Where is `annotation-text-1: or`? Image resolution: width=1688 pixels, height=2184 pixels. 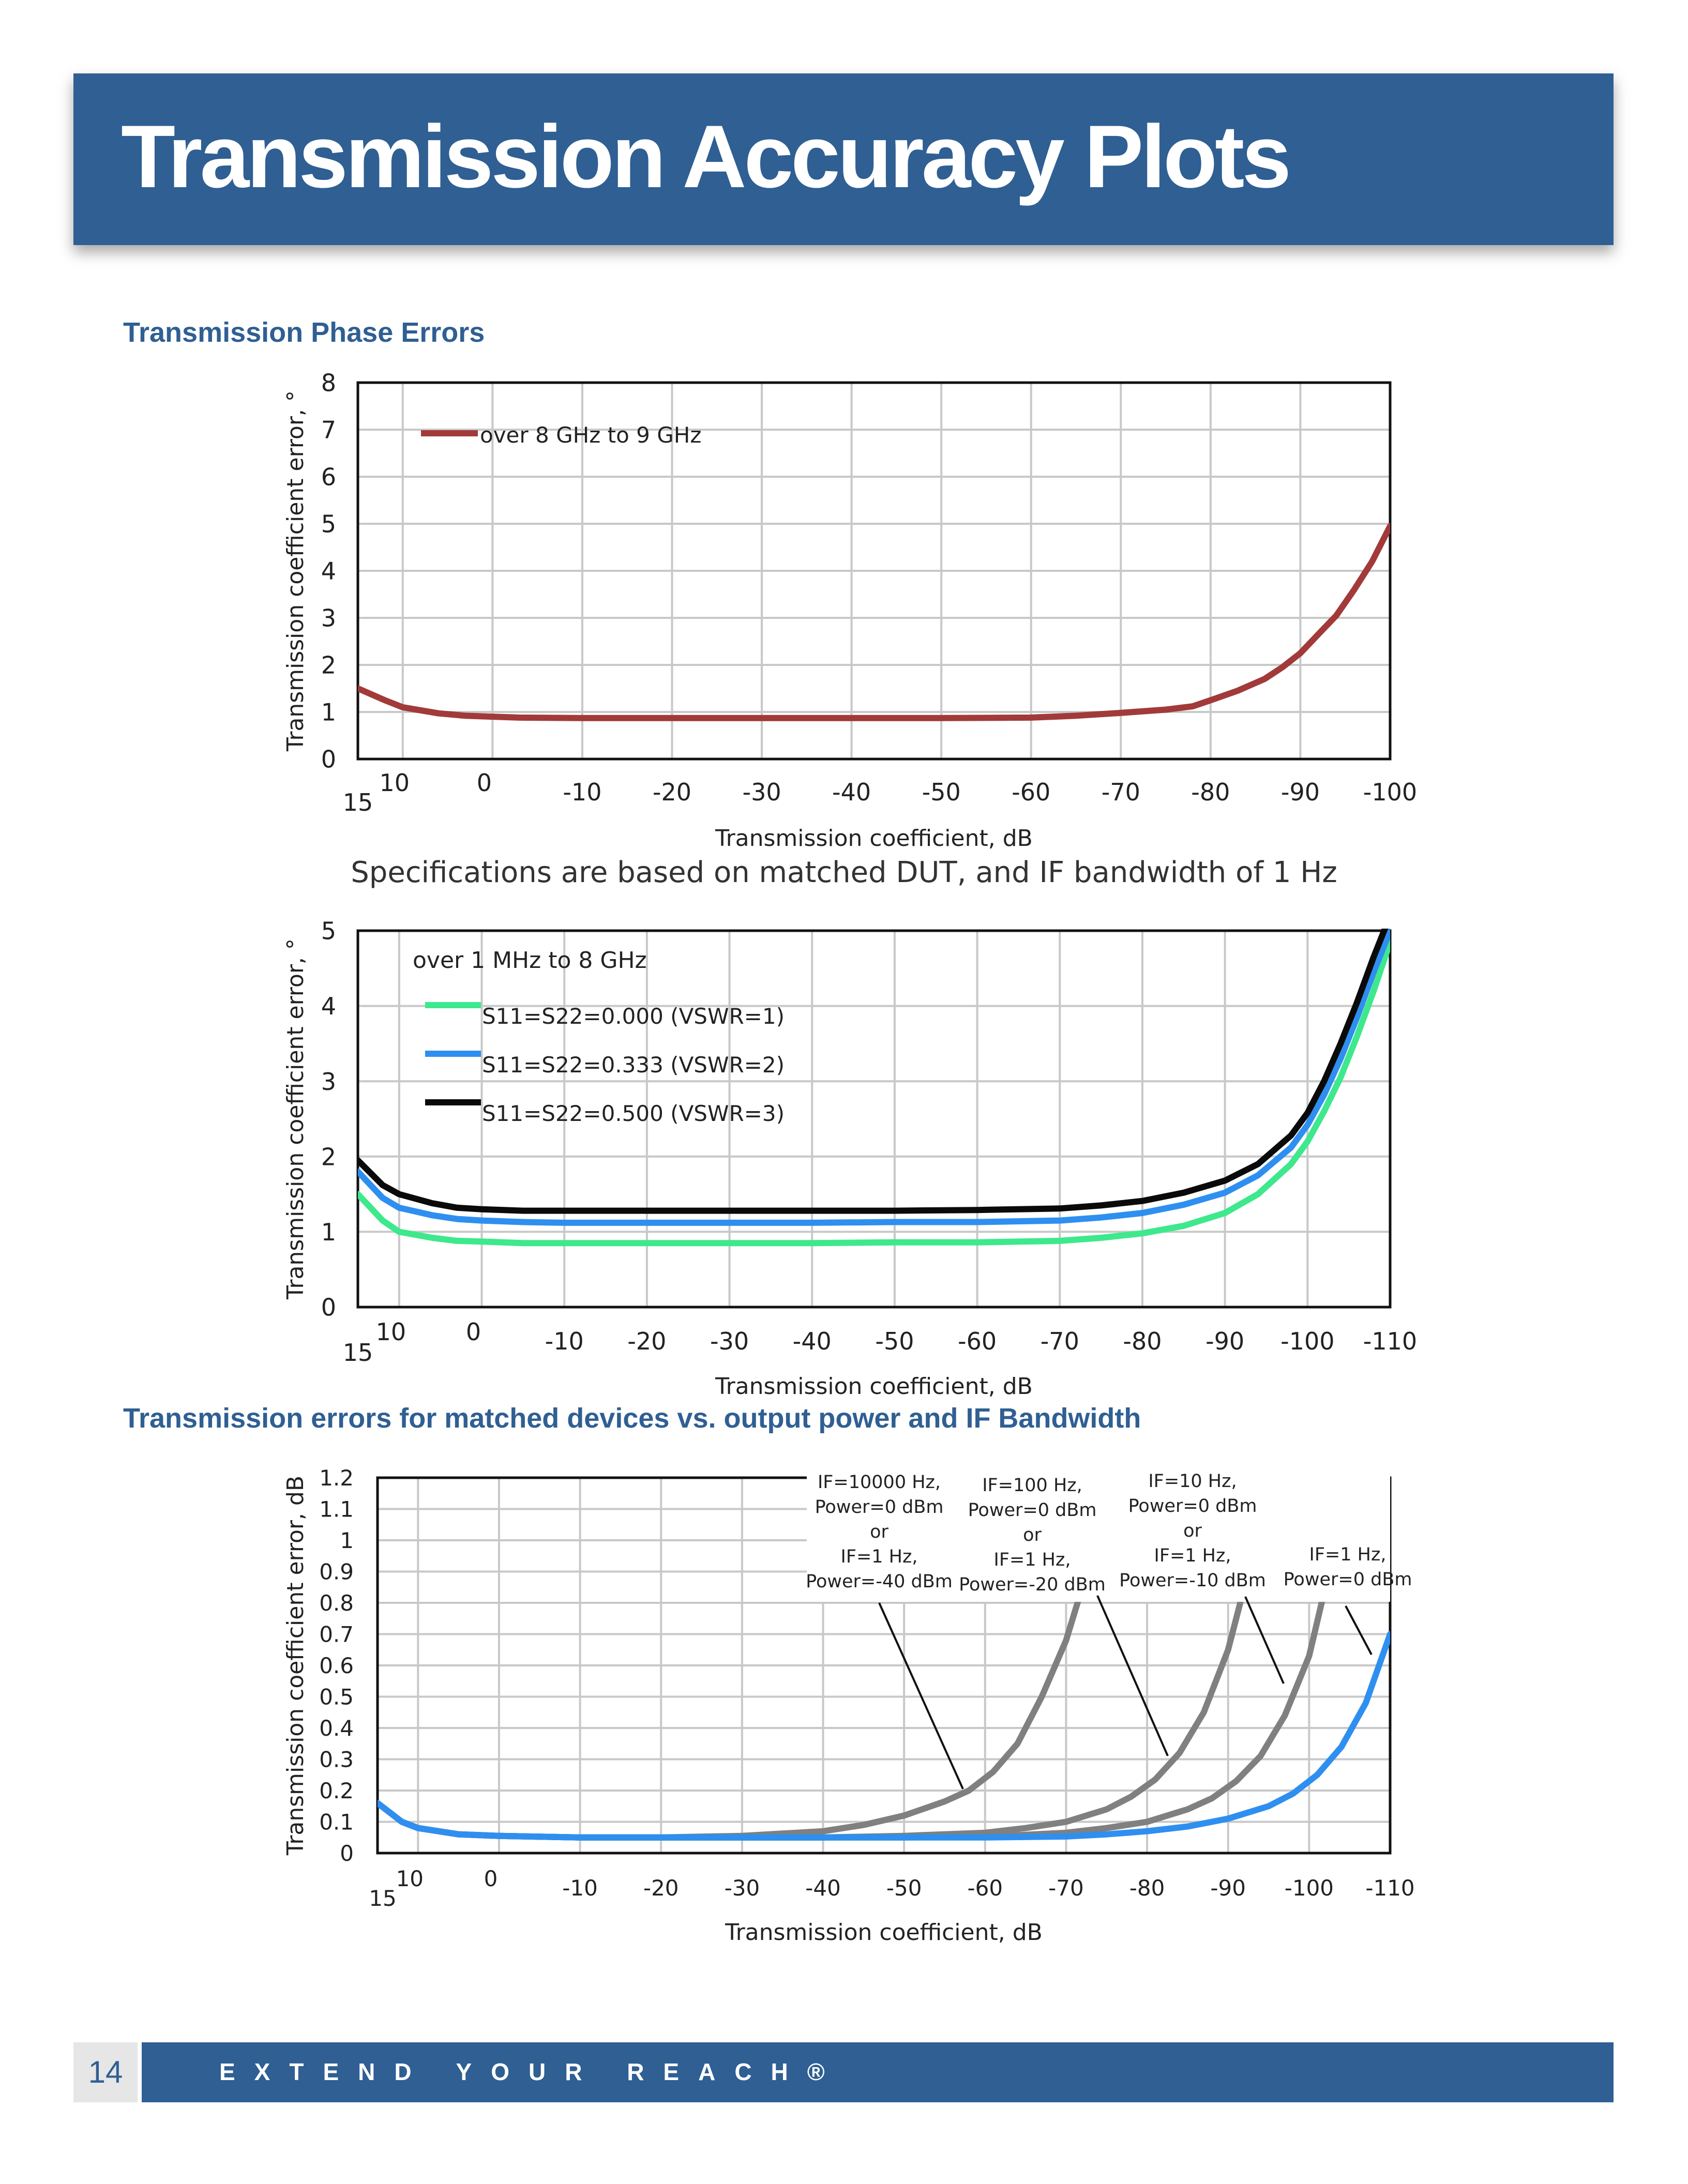
annotation-text-1: or is located at coordinates (879, 1532).